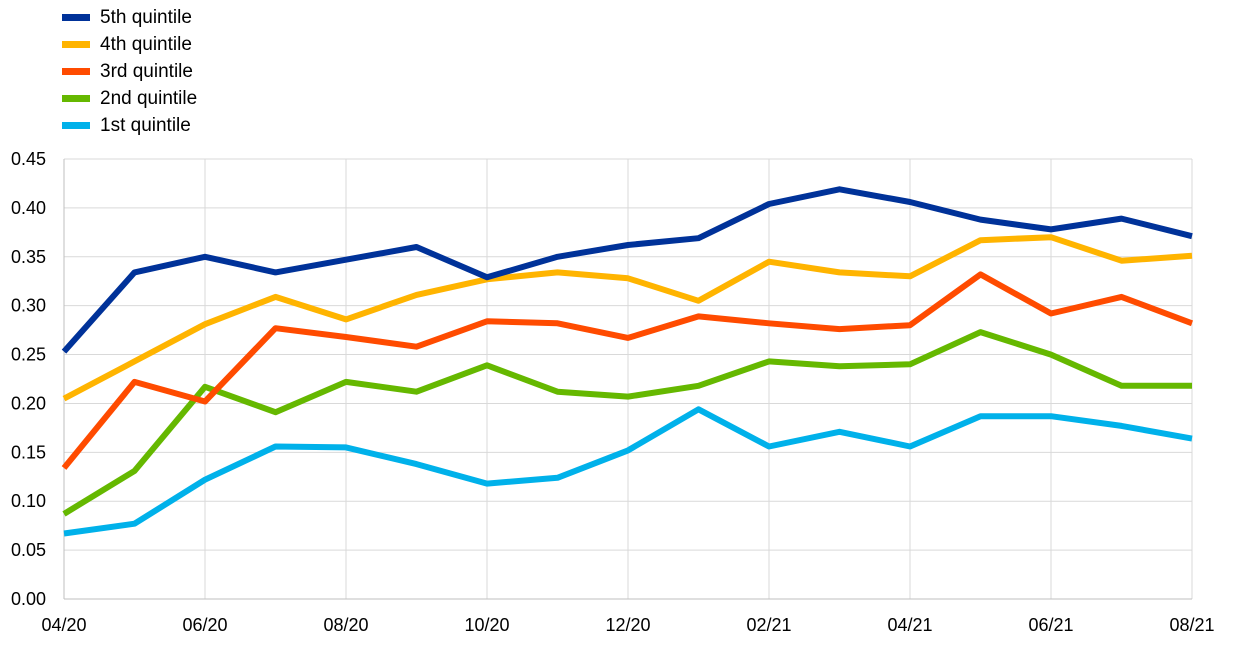  I want to click on legend-label-1st-quintile: 1st quintile, so click(145, 125).